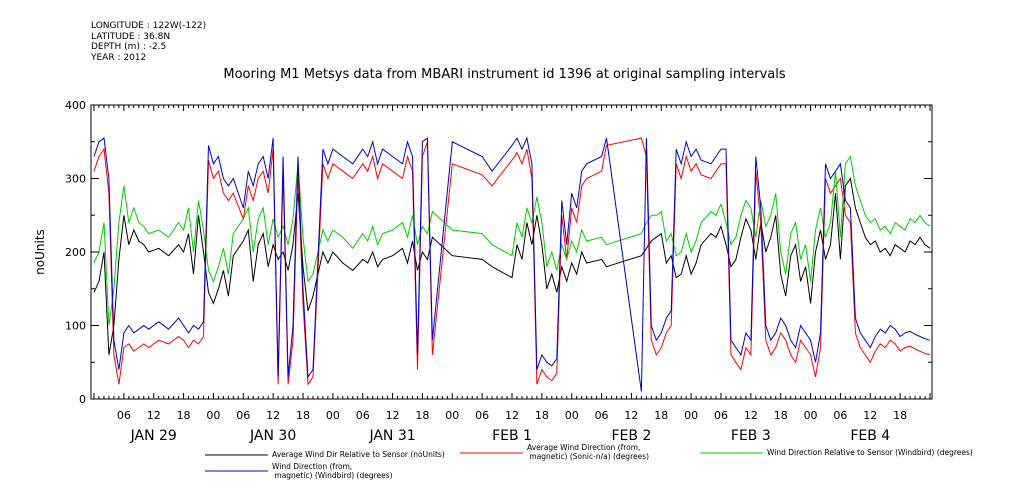 The image size is (1009, 504). What do you see at coordinates (75, 105) in the screenshot?
I see `y-tick-label: 400` at bounding box center [75, 105].